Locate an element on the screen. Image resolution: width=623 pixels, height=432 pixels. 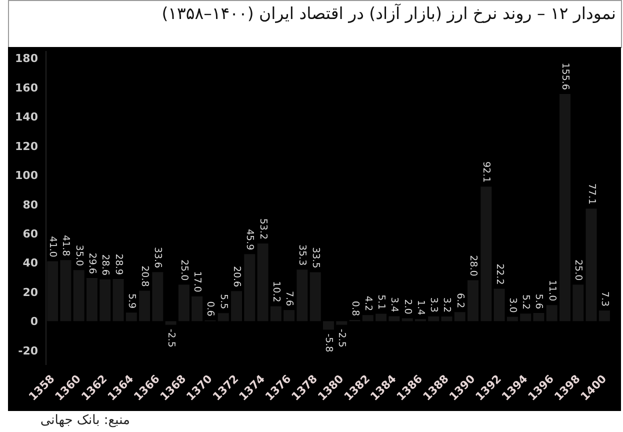
data-label: 20.6 is located at coordinates (236, 277).